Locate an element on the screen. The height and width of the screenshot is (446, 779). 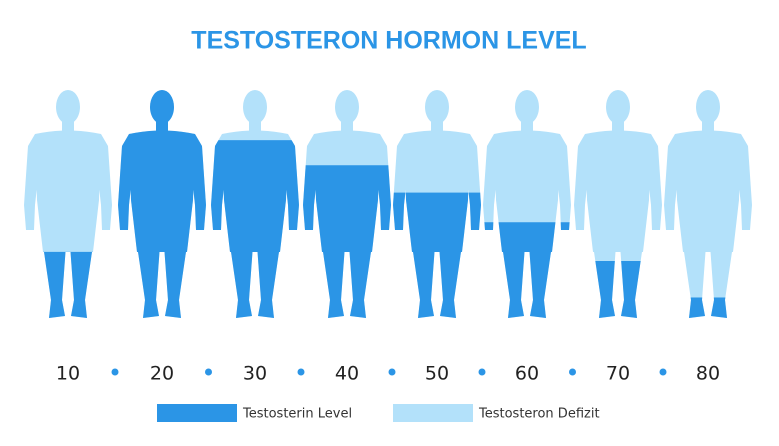
age-label: 50 is located at coordinates (437, 374).